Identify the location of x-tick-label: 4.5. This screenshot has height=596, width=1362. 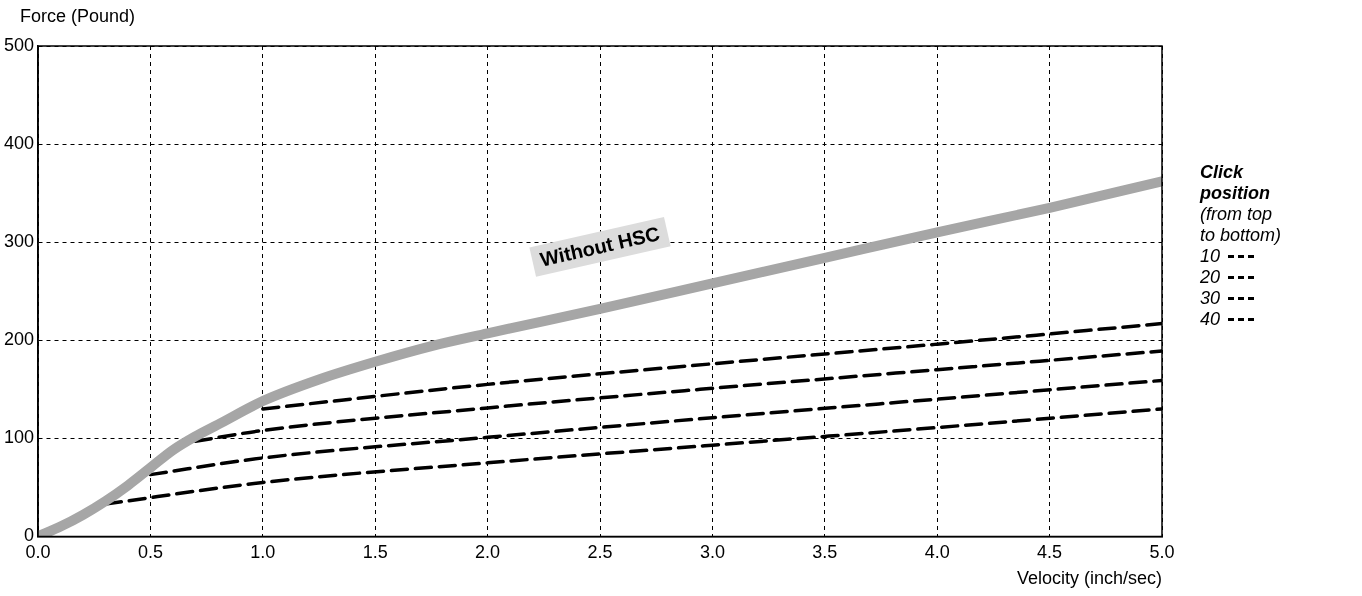
(1050, 552).